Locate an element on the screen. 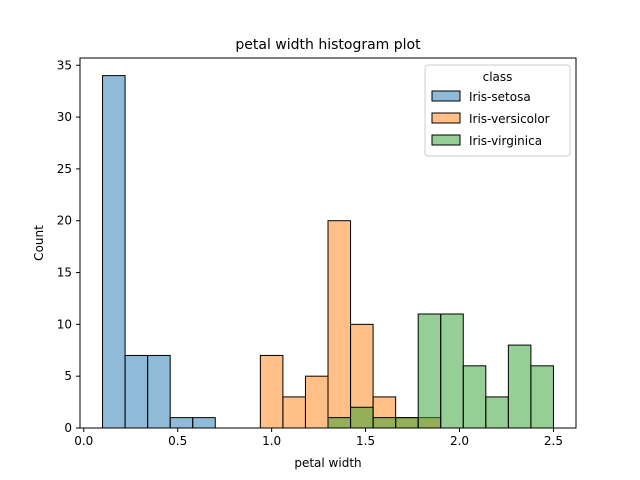  y-tick-label: 25 is located at coordinates (64, 169).